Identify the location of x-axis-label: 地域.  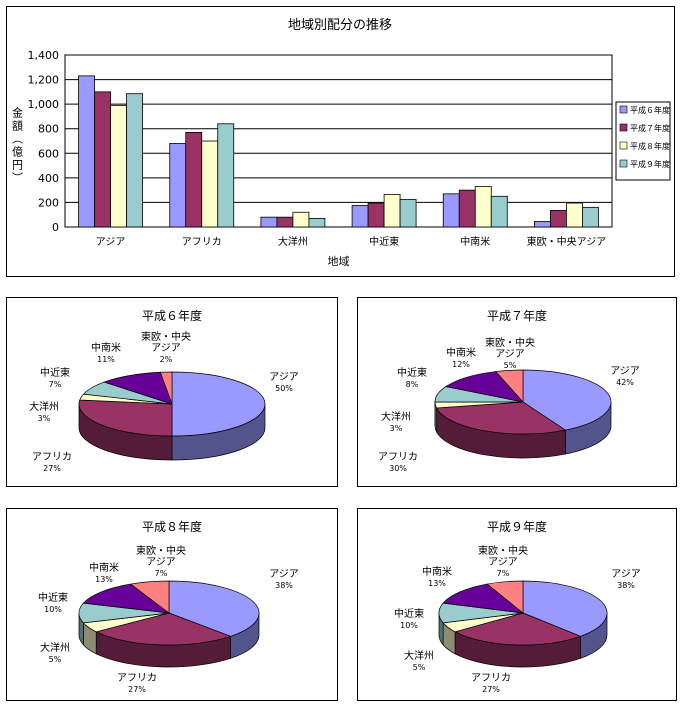
(339, 261).